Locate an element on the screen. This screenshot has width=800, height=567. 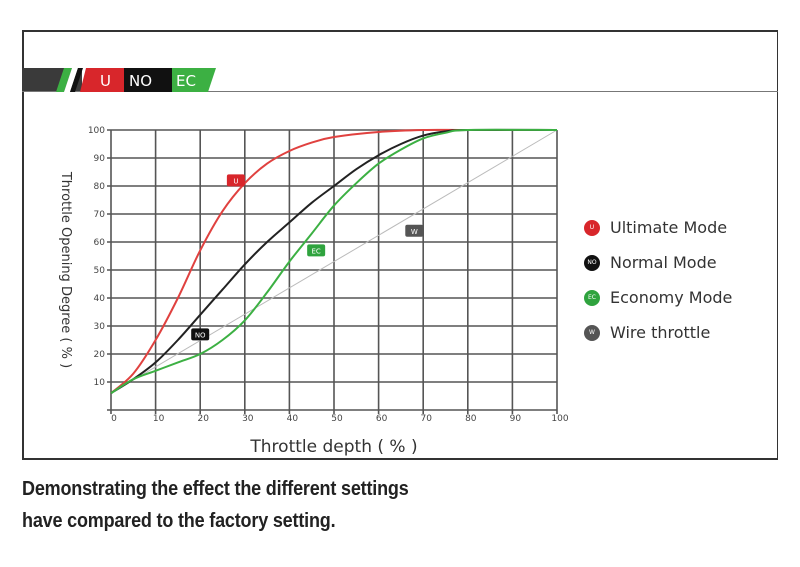
logo-text-ec: EC is located at coordinates (186, 81).